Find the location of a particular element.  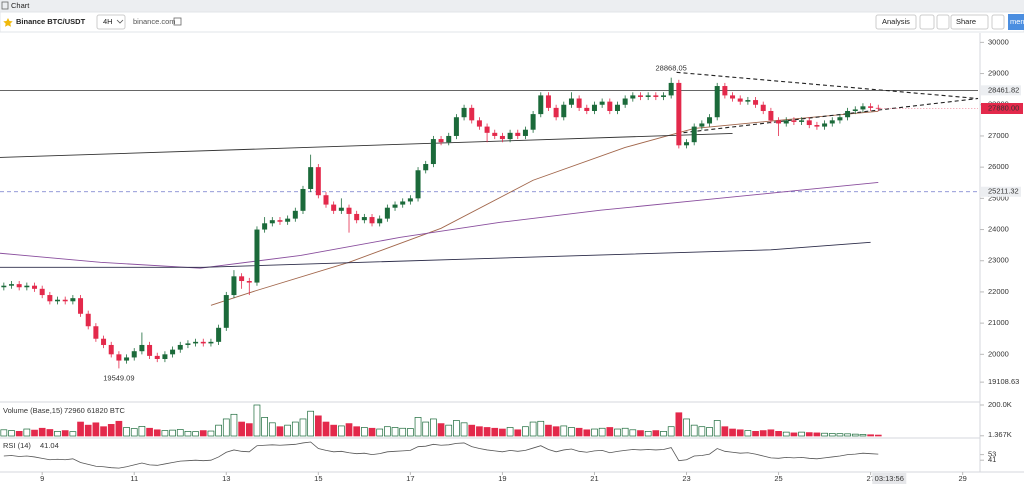

external-link-icon is located at coordinates (177, 21).